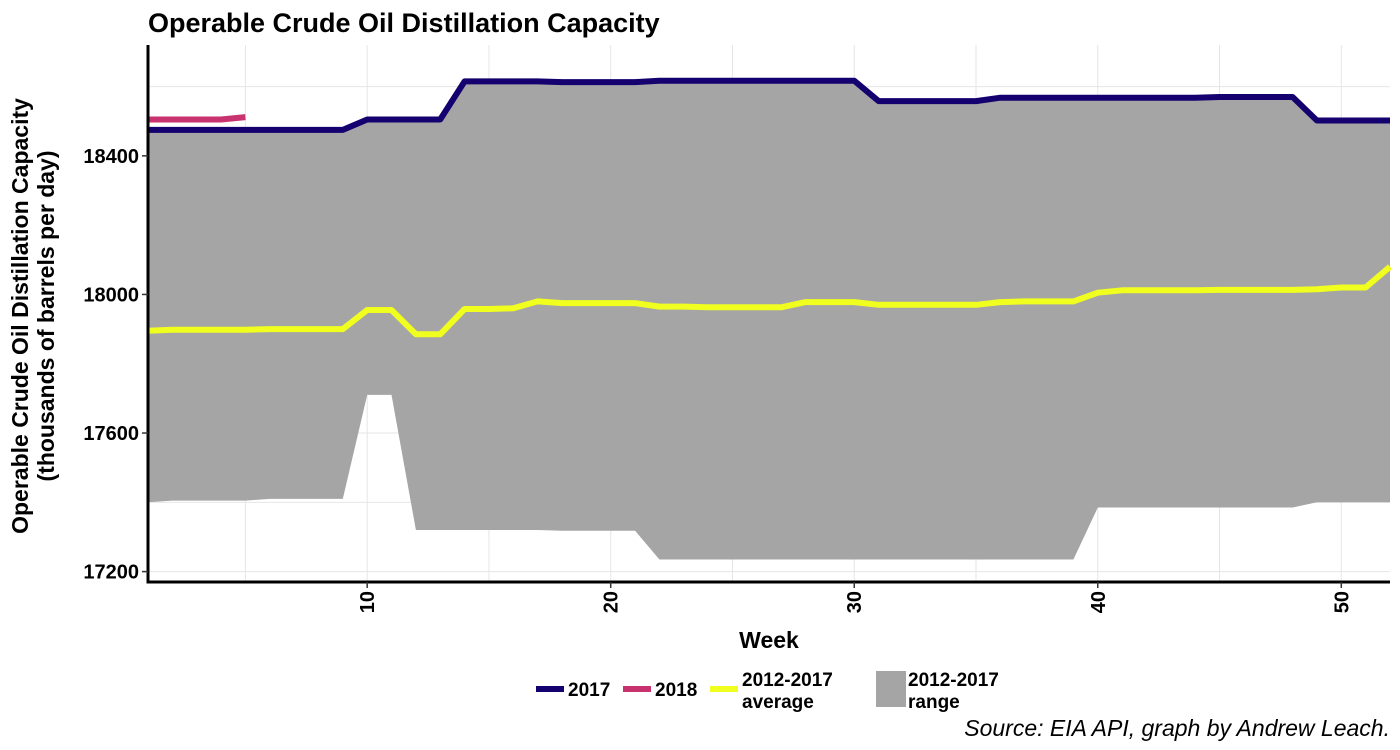 The width and height of the screenshot is (1400, 750). I want to click on y-tick-labels: 17200 17600 18000 18400, so click(115, 365).